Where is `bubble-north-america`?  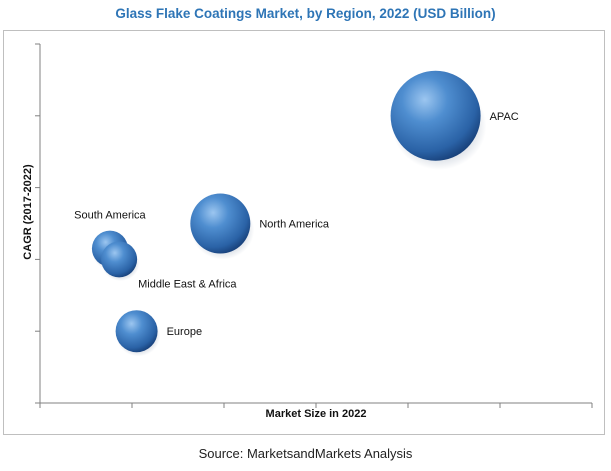 bubble-north-america is located at coordinates (222, 226).